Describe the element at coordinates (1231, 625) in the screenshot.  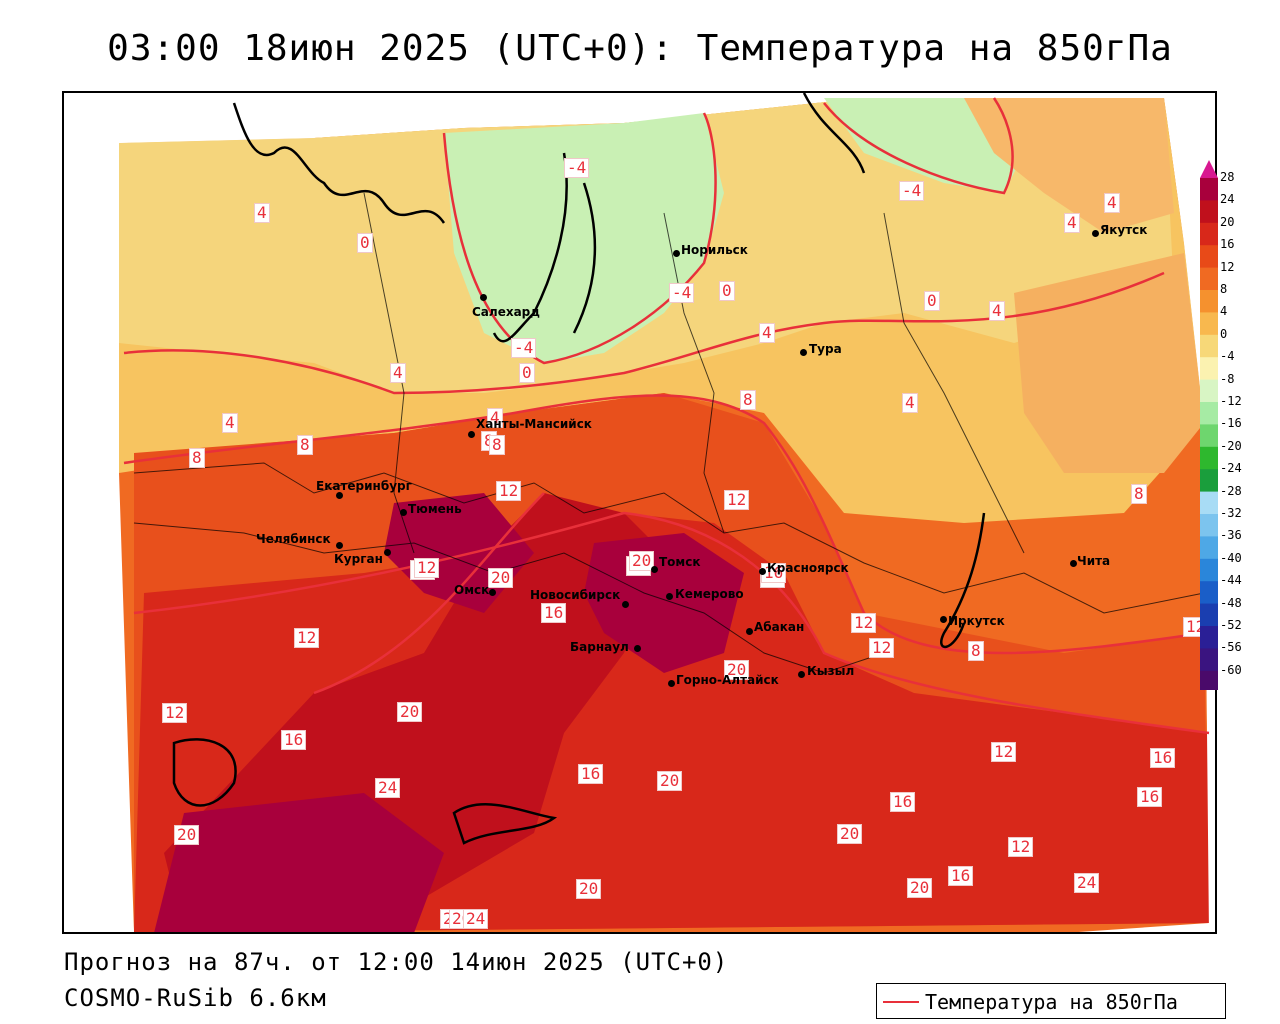
I see `colorbar-label: -52` at that location.